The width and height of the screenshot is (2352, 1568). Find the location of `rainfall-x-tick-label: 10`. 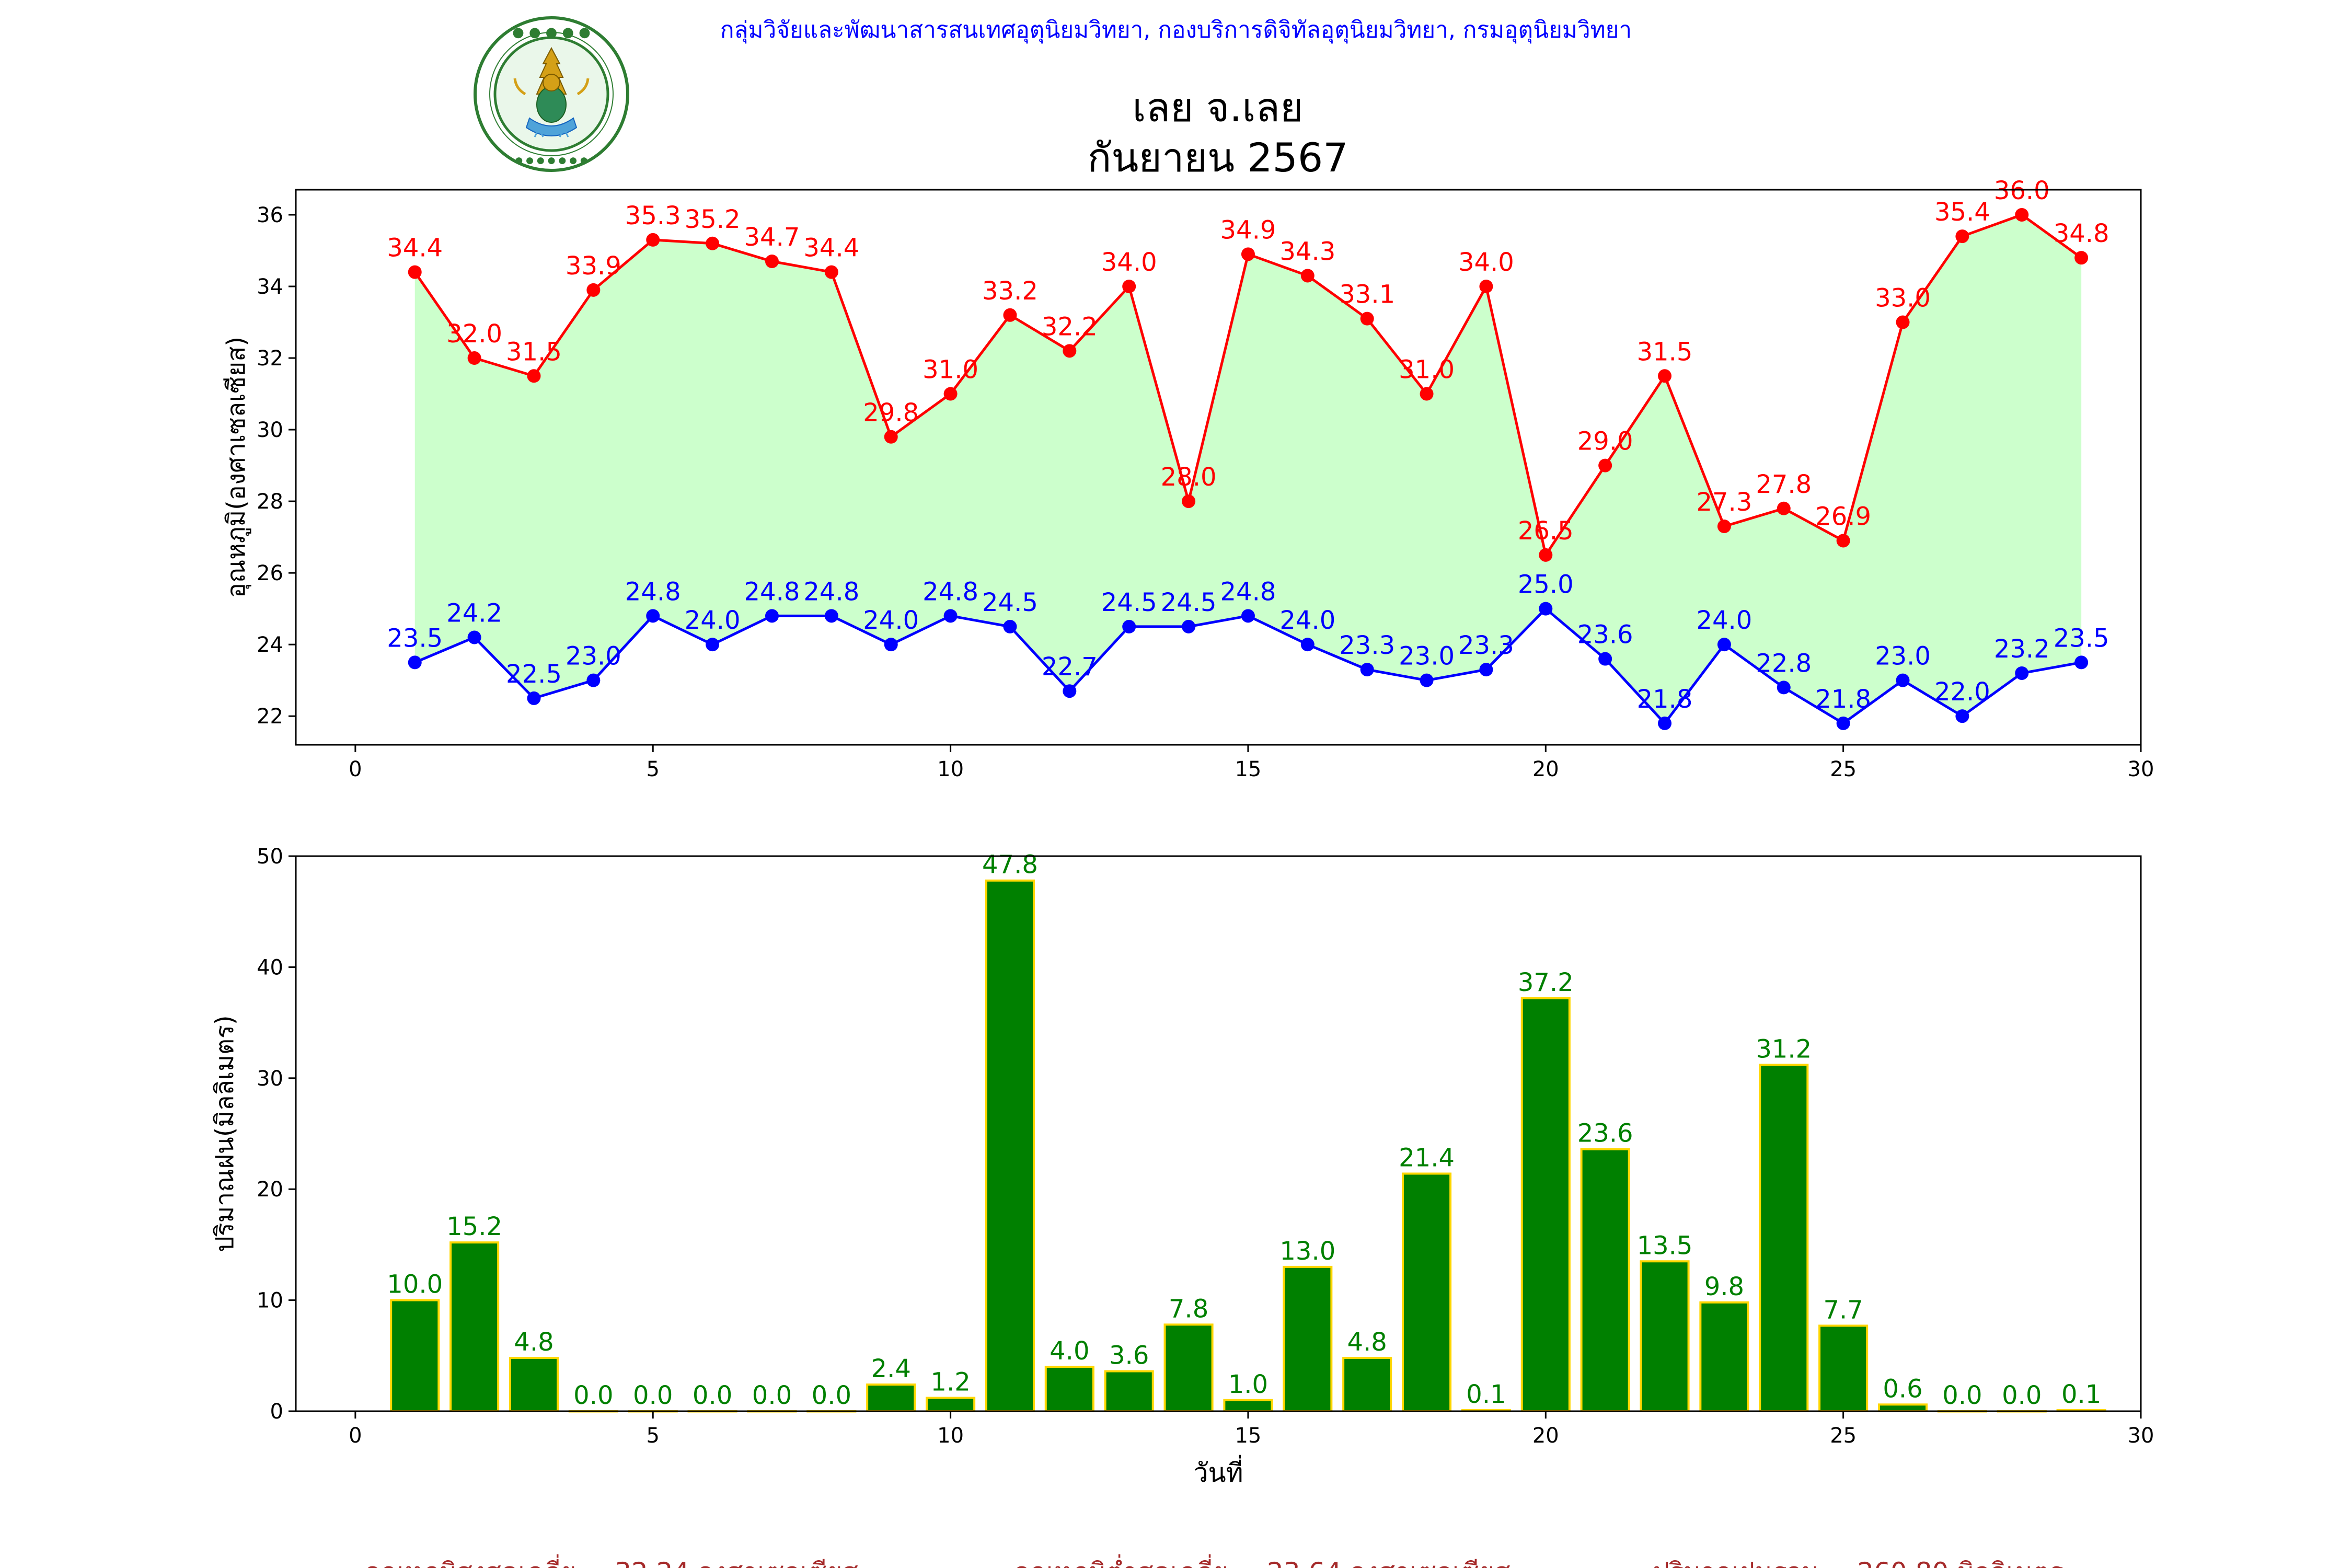

rainfall-x-tick-label: 10 is located at coordinates (950, 1436).